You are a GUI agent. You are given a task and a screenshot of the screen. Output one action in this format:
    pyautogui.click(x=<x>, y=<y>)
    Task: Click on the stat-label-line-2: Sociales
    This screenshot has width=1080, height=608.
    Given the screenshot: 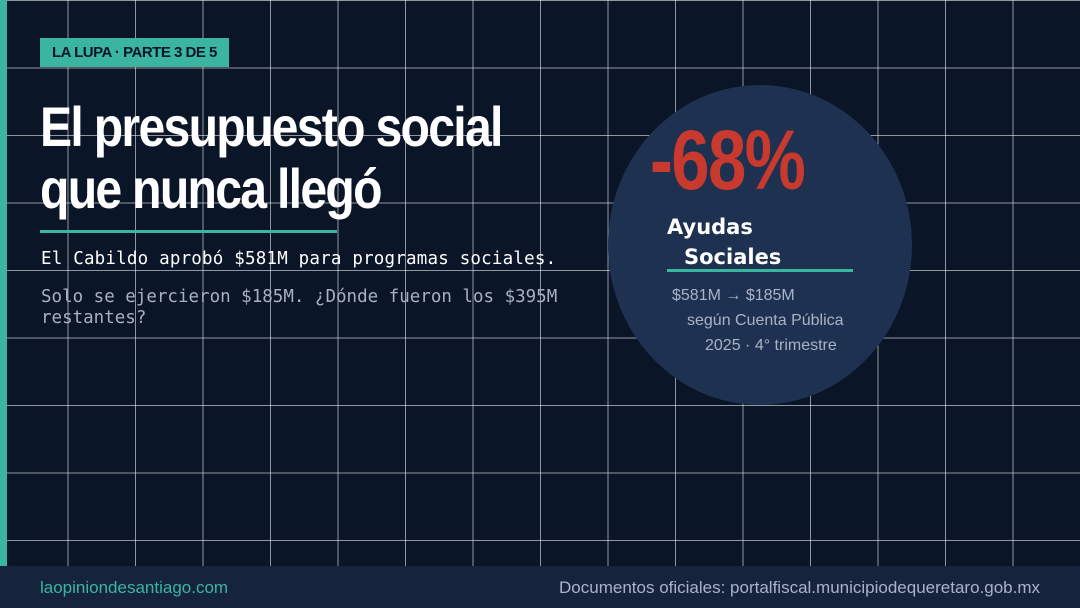 What is the action you would take?
    pyautogui.click(x=733, y=257)
    